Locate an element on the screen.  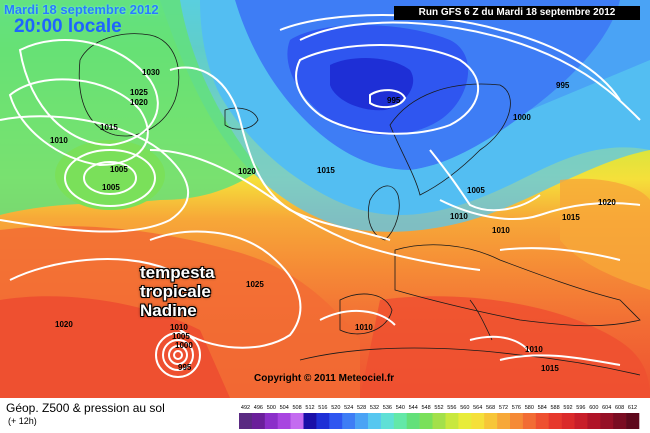
coast-north-africa is located at coordinates (470, 361).